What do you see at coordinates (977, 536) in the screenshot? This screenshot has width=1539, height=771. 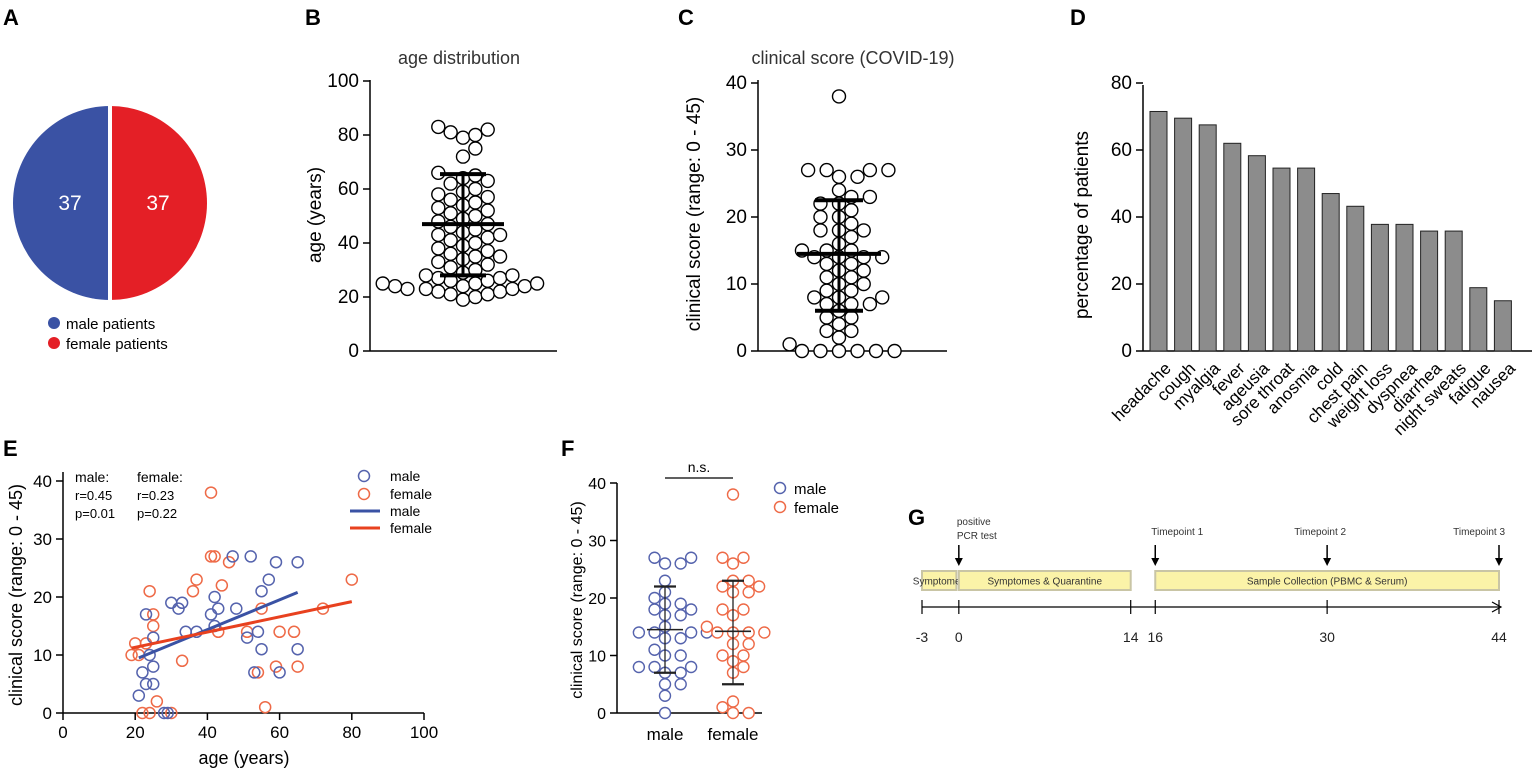 I see `timeline-marker-label-2: PCR test` at bounding box center [977, 536].